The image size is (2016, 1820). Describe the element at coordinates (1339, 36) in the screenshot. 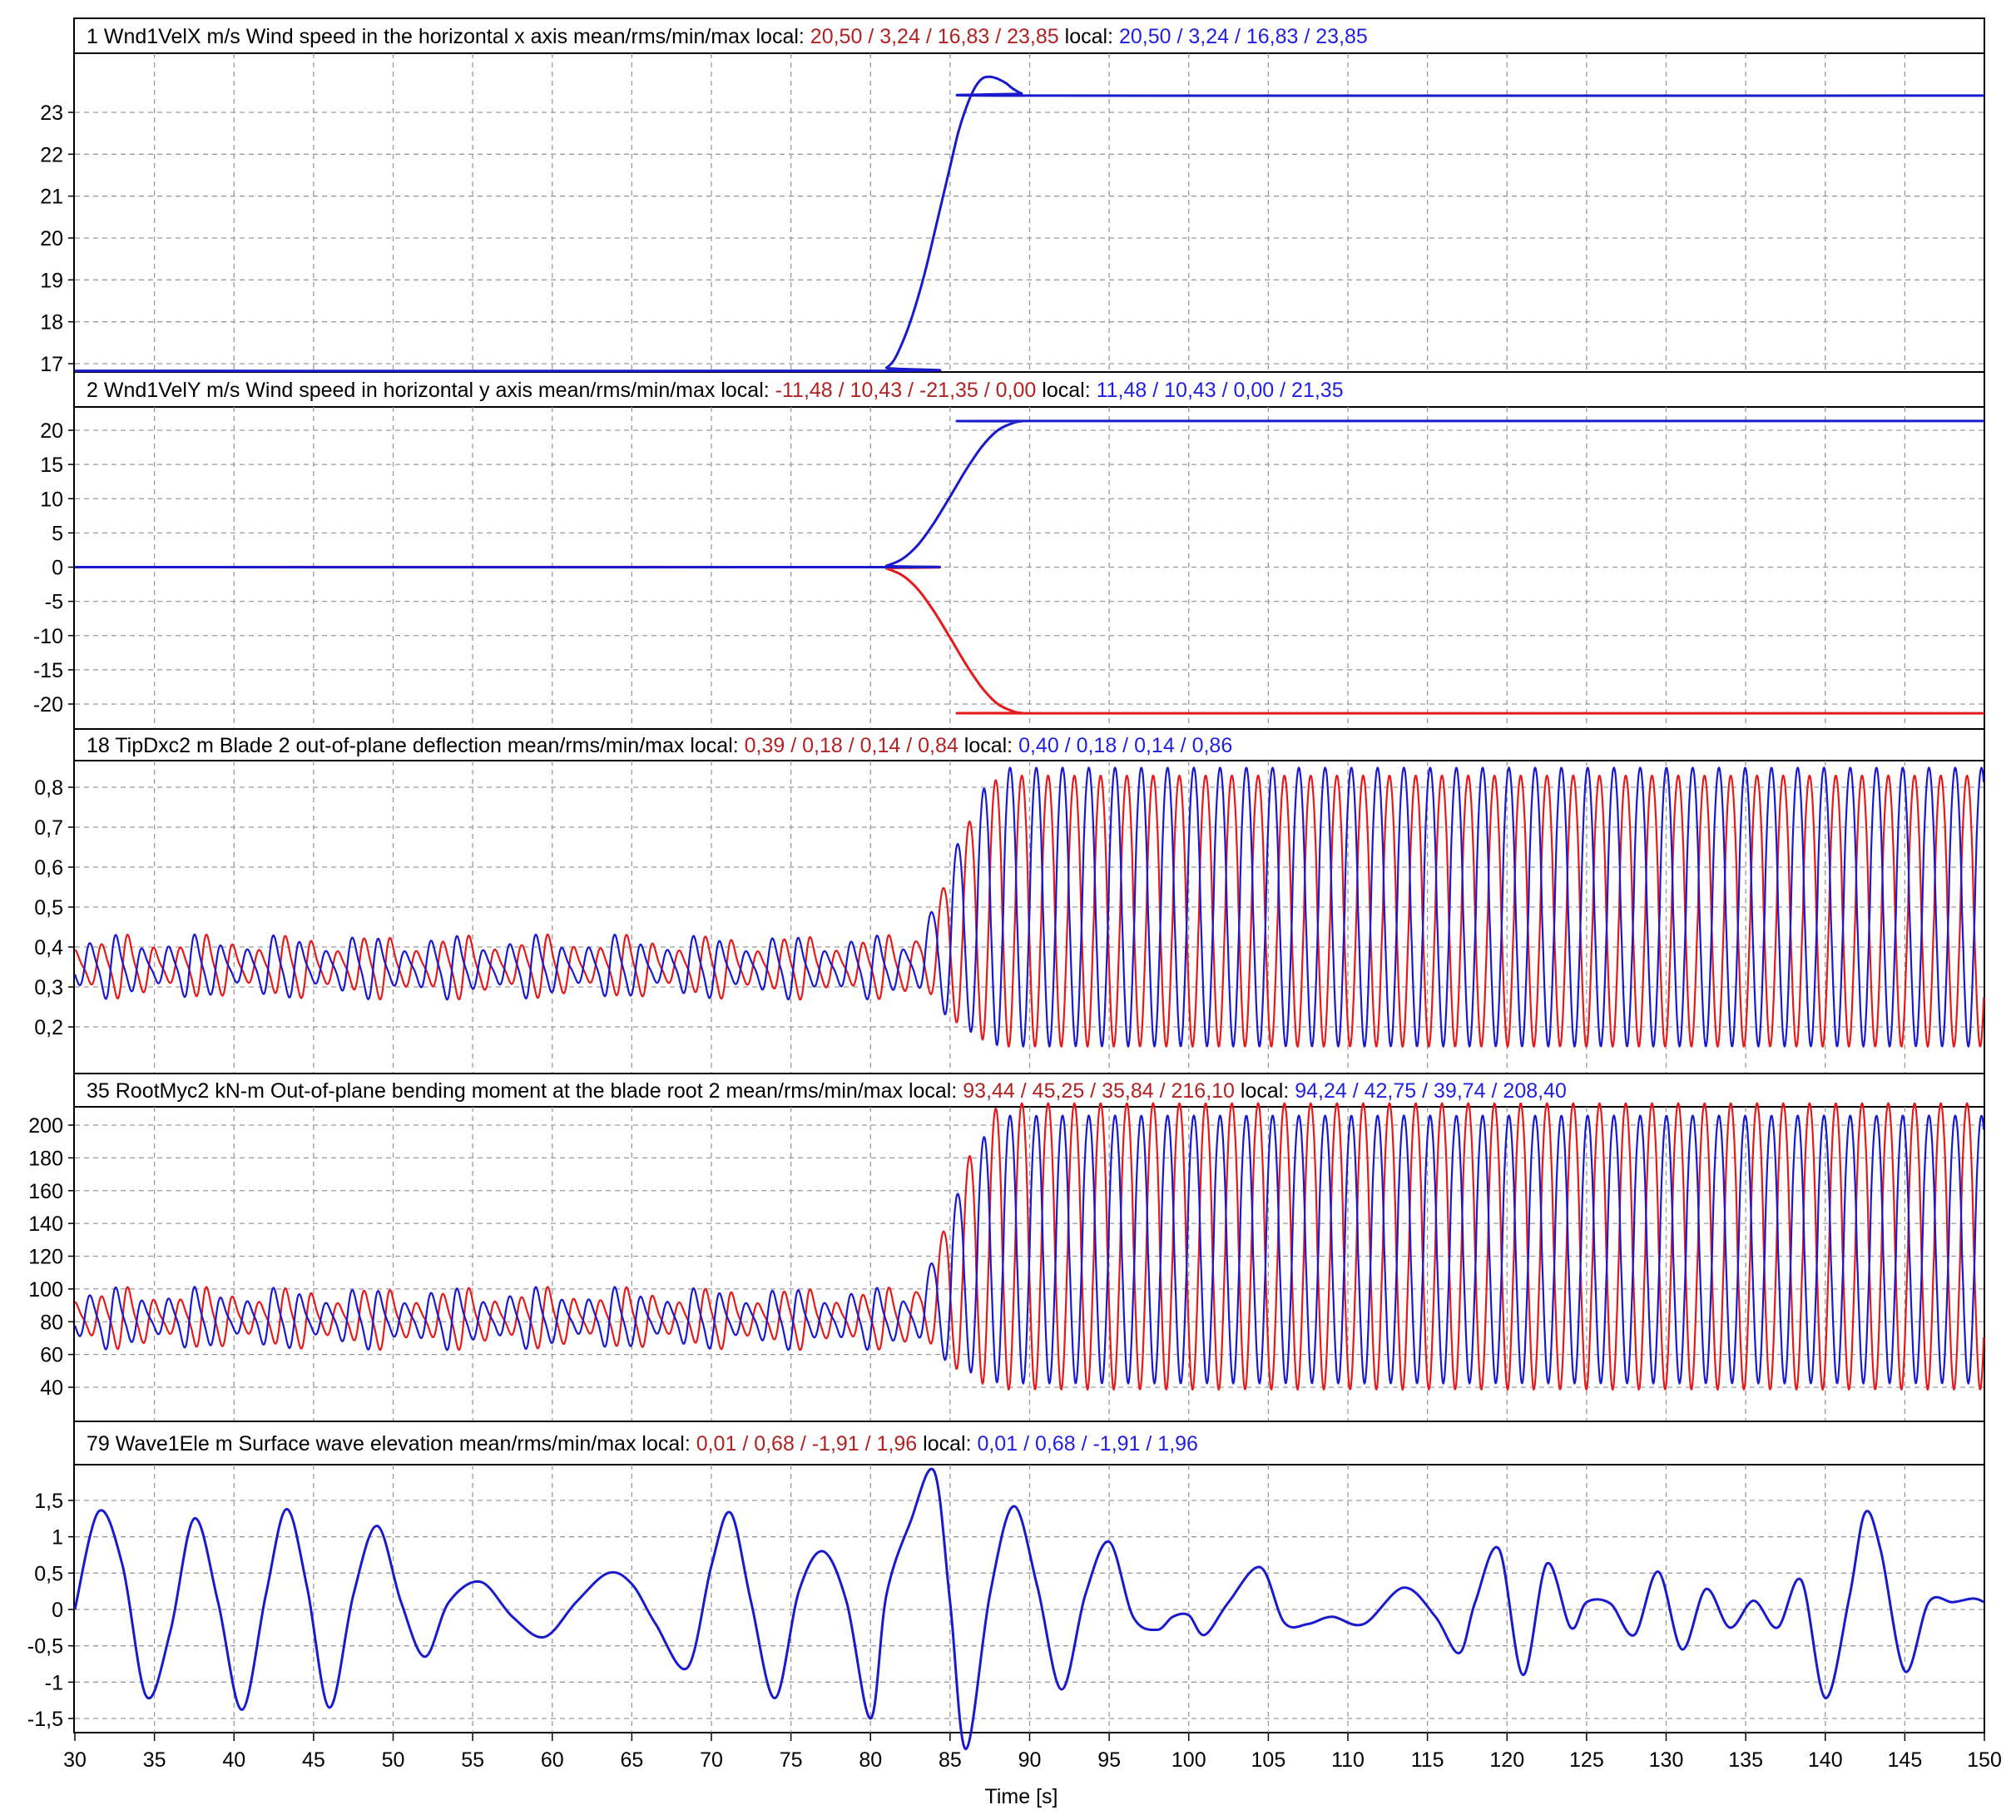

I see `header-stat: 23,85` at that location.